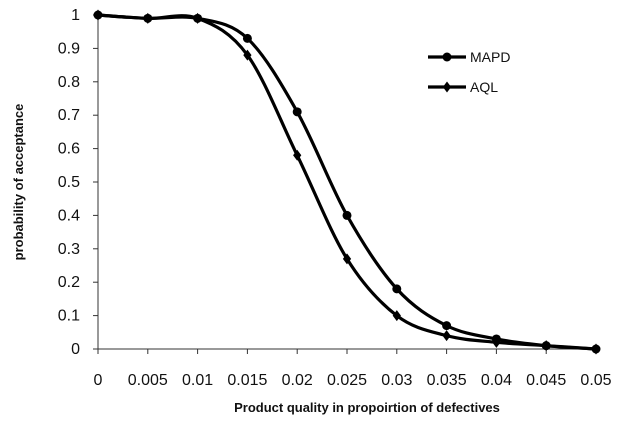 Image resolution: width=630 pixels, height=422 pixels. What do you see at coordinates (75, 15) in the screenshot?
I see `y-tick-label: 1` at bounding box center [75, 15].